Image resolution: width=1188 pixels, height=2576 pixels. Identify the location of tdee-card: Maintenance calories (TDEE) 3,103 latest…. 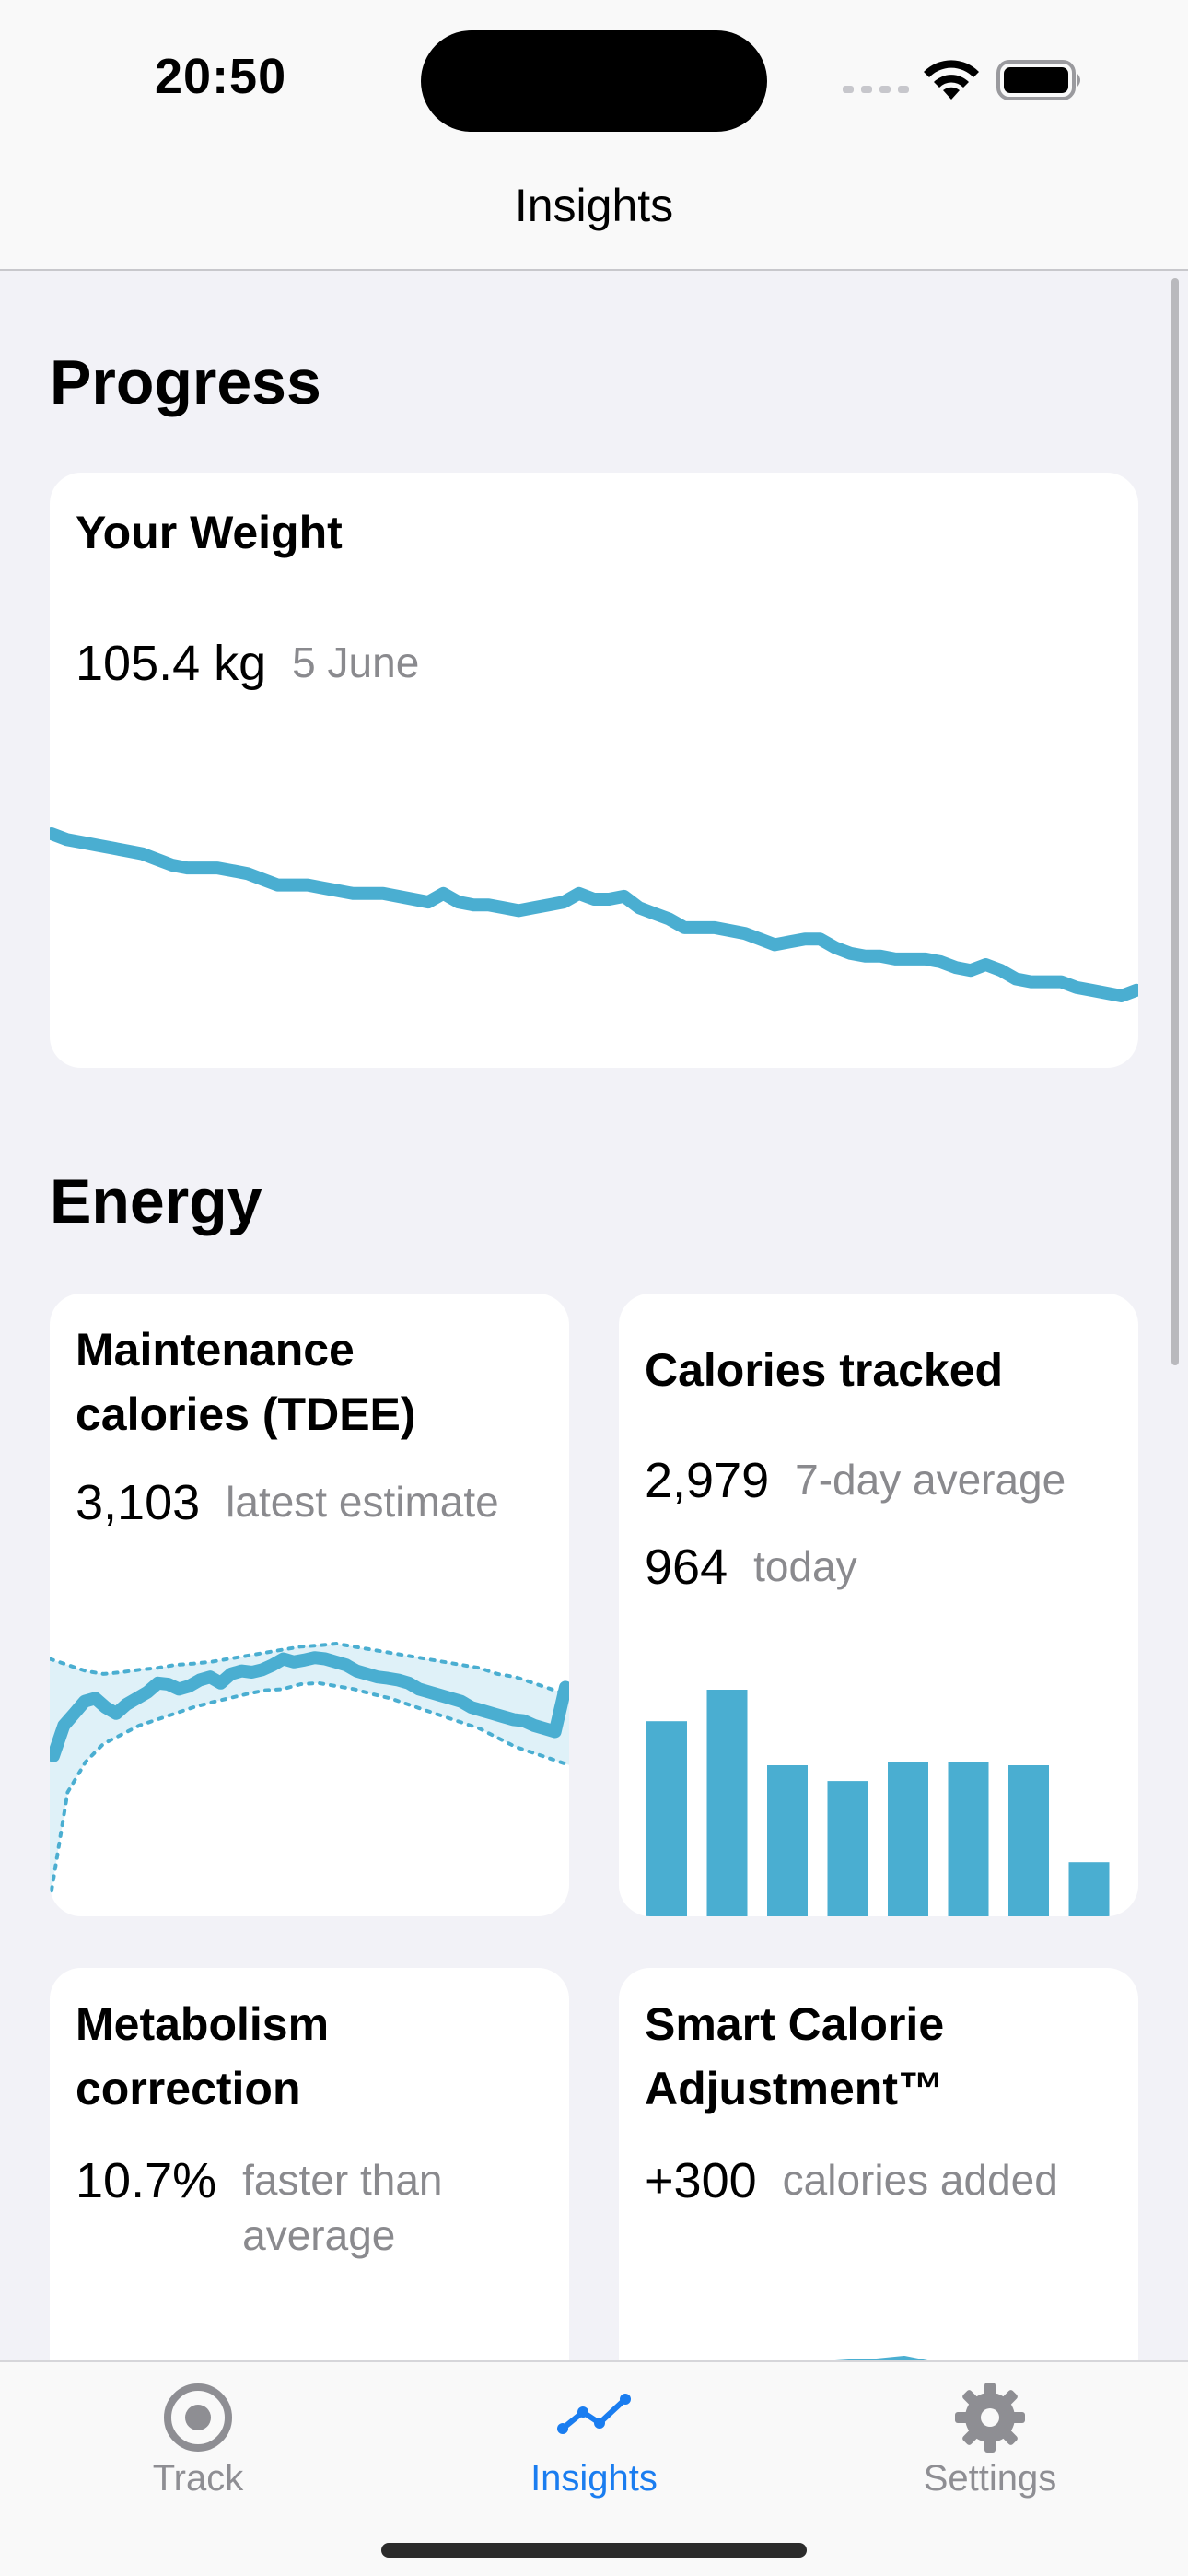
(309, 1605).